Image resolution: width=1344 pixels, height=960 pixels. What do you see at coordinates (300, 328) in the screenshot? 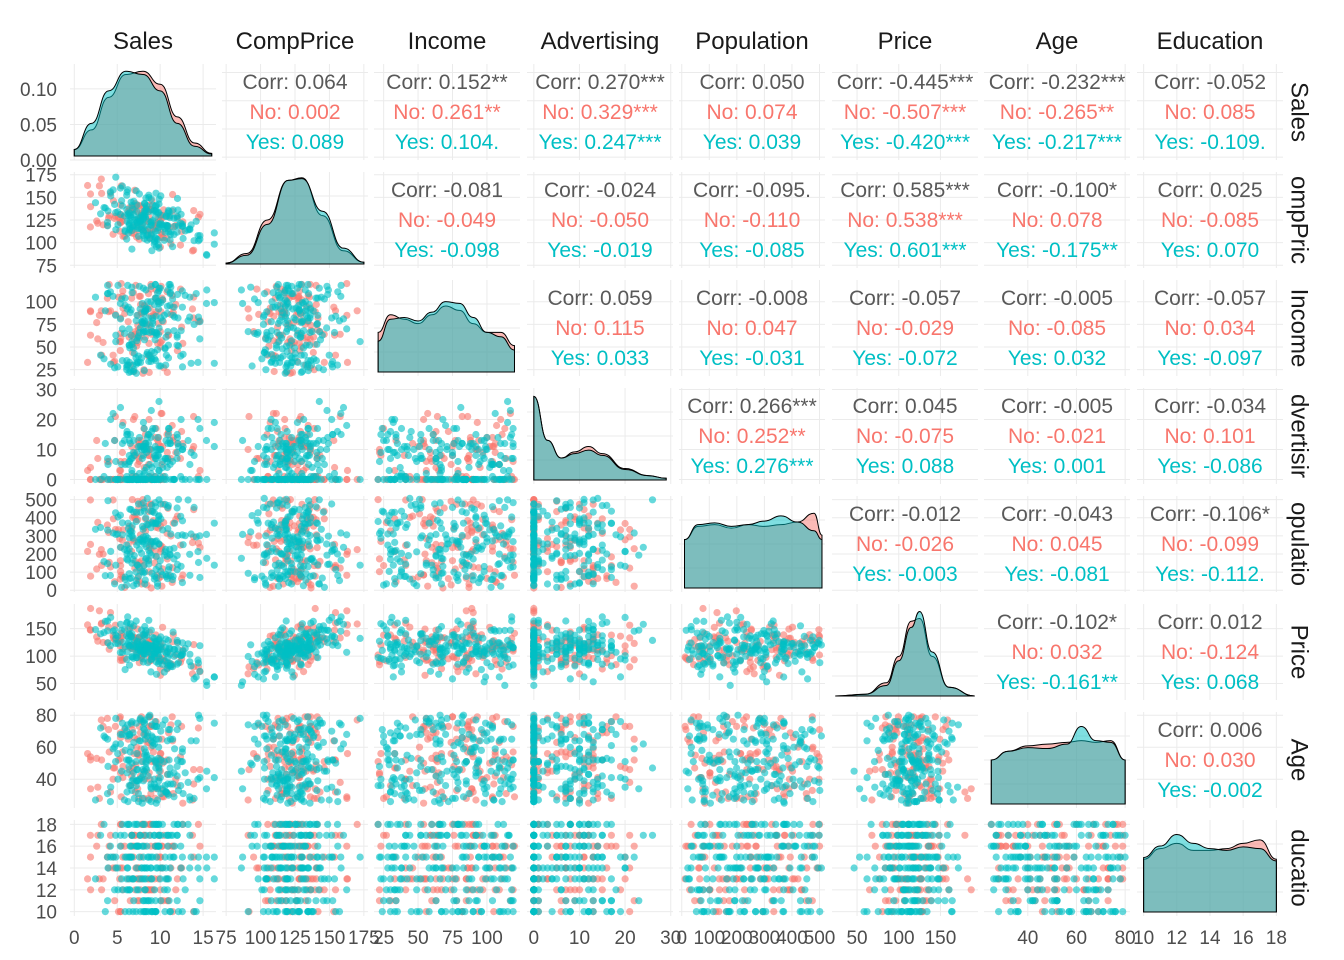
I see `scatter-income-vs-compprice` at bounding box center [300, 328].